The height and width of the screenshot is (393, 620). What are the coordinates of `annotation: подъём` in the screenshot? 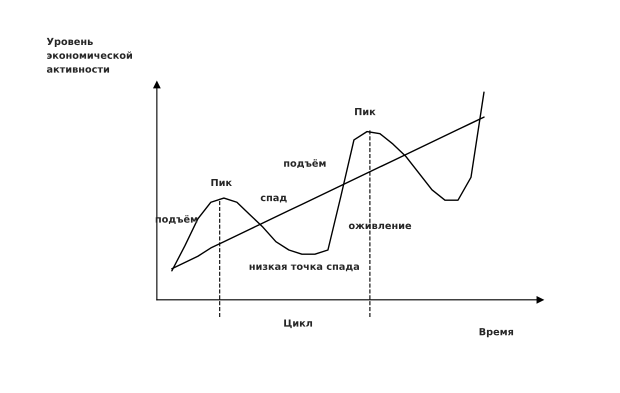 It's located at (305, 163).